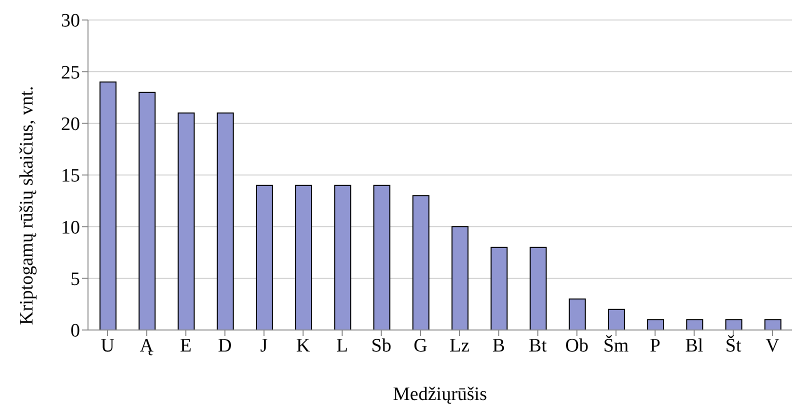 This screenshot has height=419, width=799. Describe the element at coordinates (27, 205) in the screenshot. I see `y-axis-title: Kriptogamų rūšių skaičius, vnt.` at that location.